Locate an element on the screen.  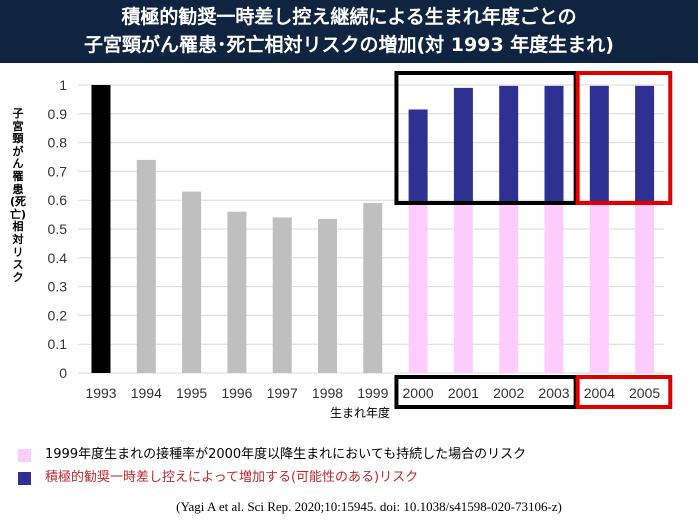
x-tick-label: 1993 is located at coordinates (100, 393).